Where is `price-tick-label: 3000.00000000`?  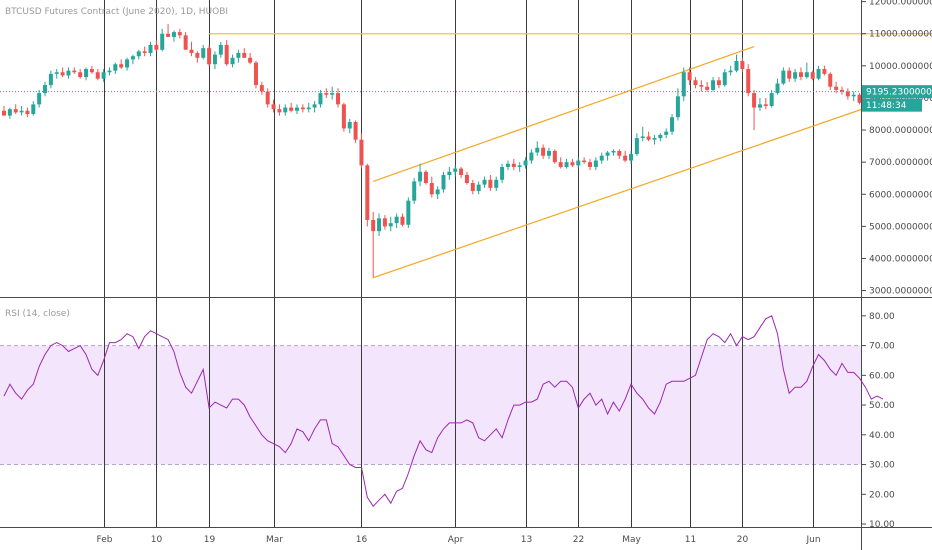 price-tick-label: 3000.00000000 is located at coordinates (900, 292).